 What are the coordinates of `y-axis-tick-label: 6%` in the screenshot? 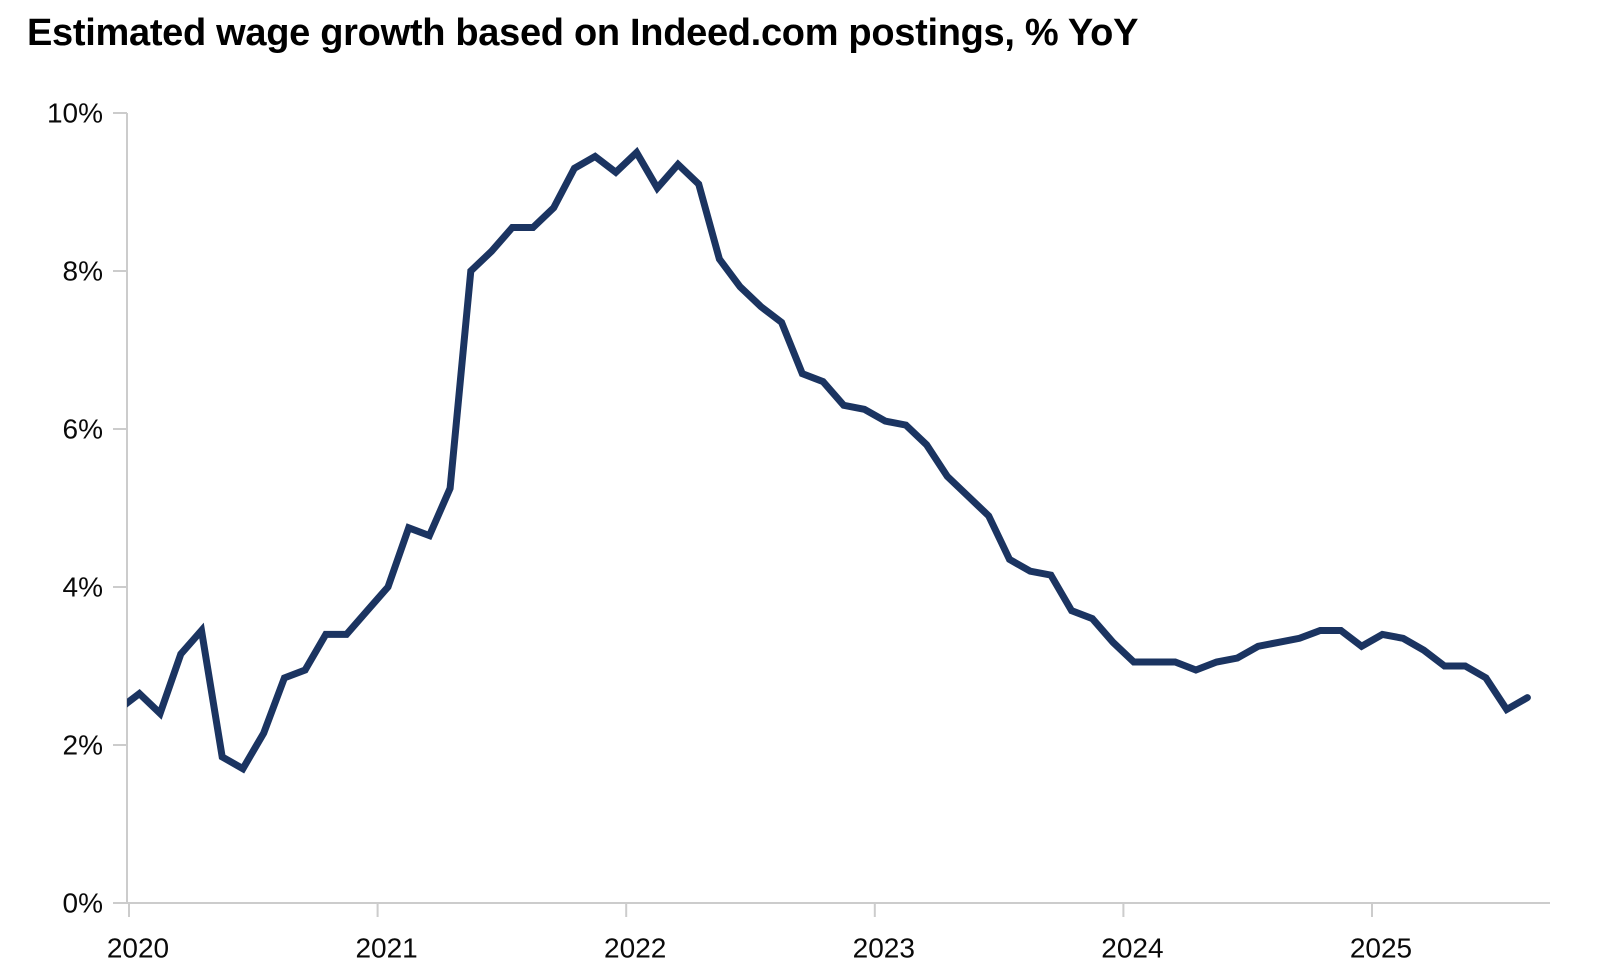 It's located at (83, 429).